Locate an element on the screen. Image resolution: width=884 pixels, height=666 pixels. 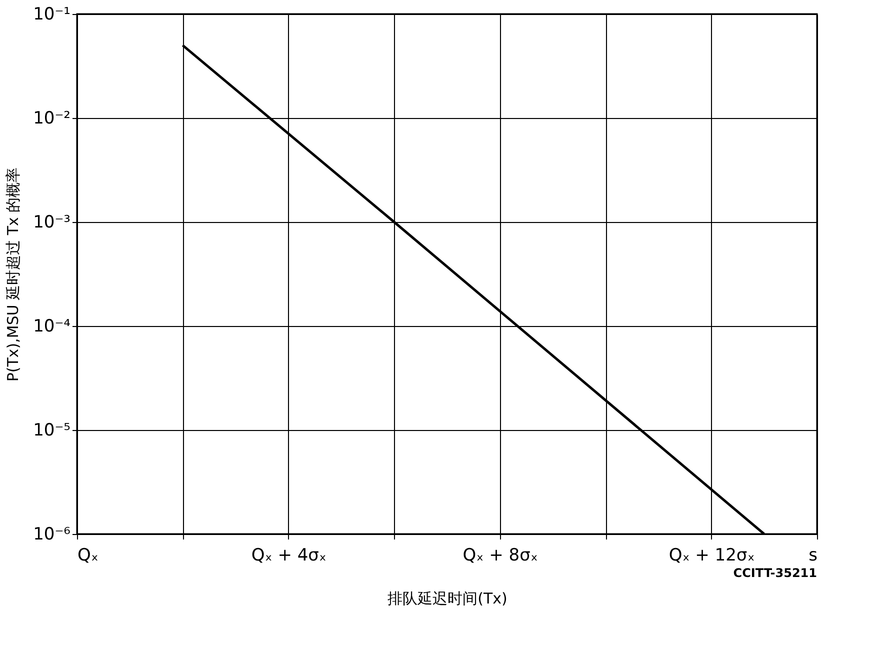
y-tick-label: 10⁻³ is located at coordinates (51, 222).